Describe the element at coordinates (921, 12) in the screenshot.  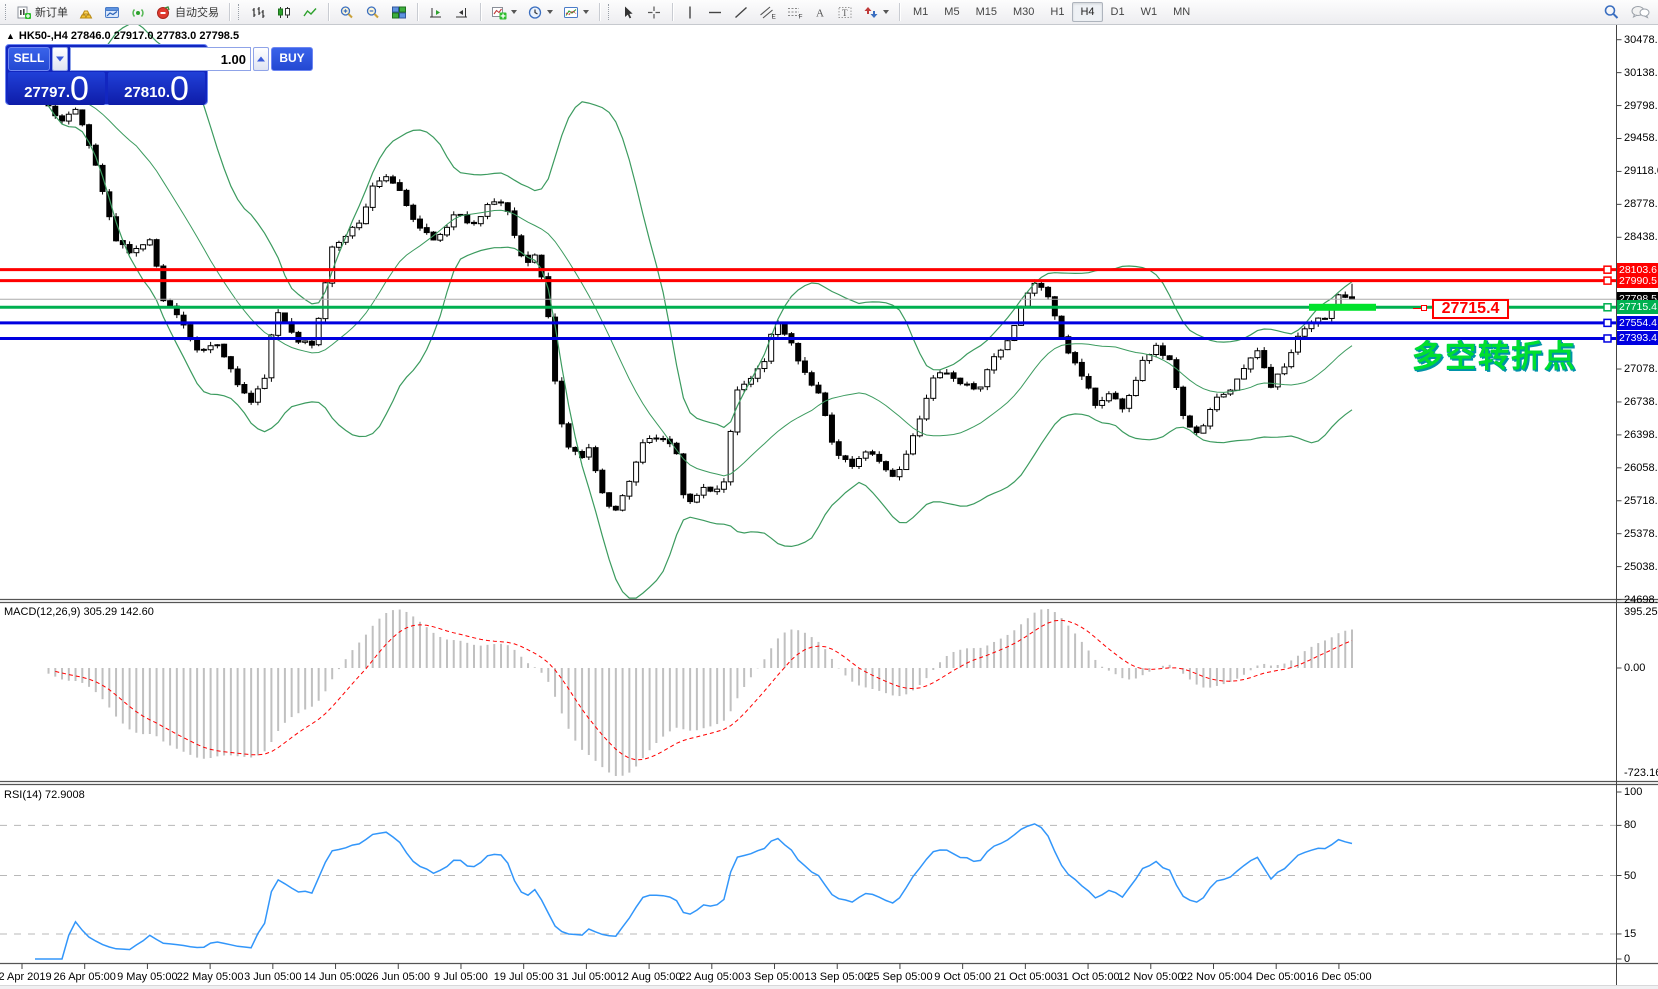
I see `timeframe-button-m1: M1` at that location.